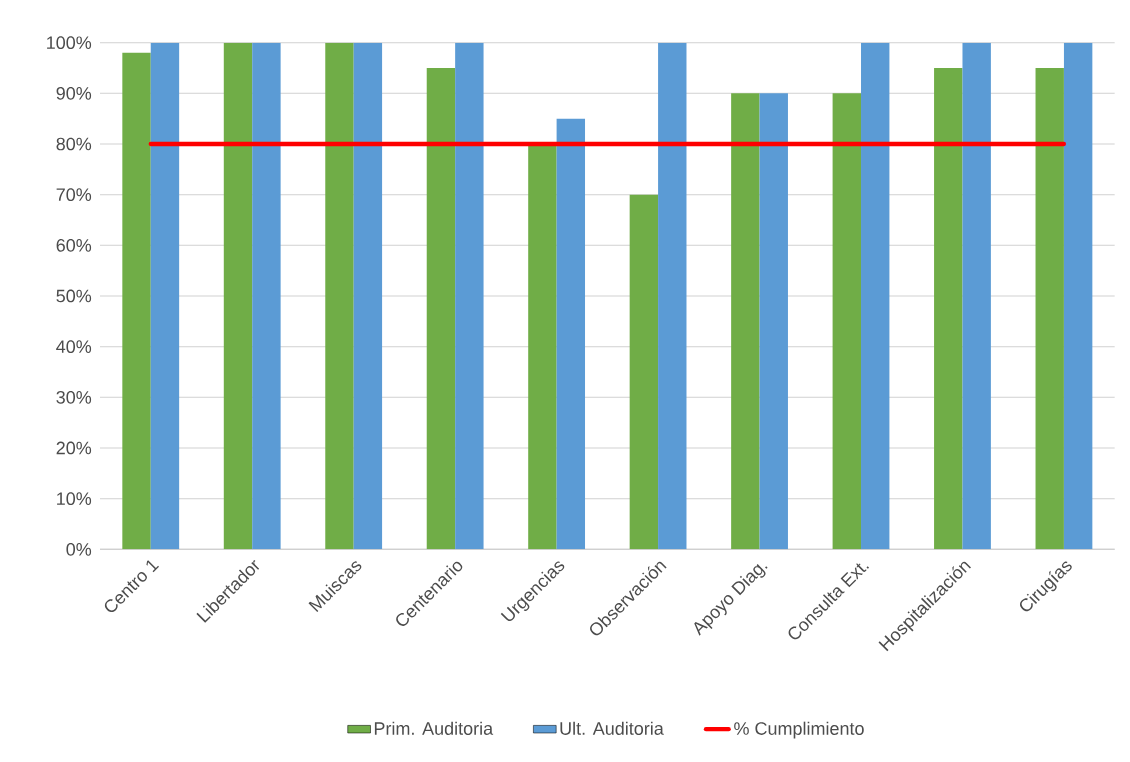 Image resolution: width=1130 pixels, height=762 pixels. What do you see at coordinates (74, 448) in the screenshot?
I see `y-tick-label: 20%` at bounding box center [74, 448].